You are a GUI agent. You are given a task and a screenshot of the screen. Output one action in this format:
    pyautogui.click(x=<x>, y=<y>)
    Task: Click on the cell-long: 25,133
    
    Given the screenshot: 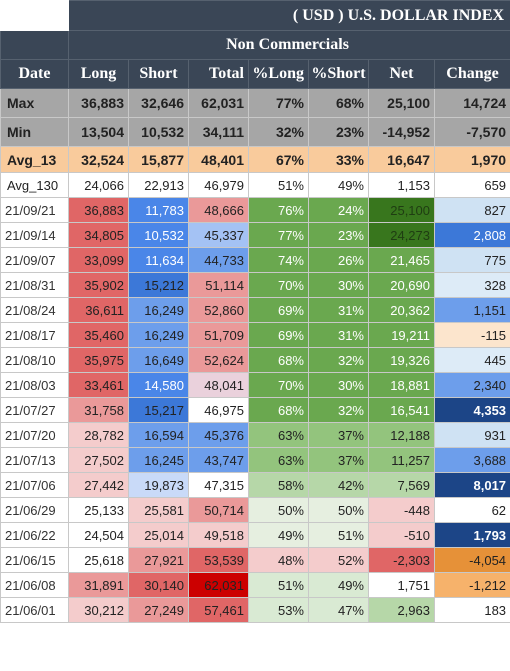 What is the action you would take?
    pyautogui.click(x=98, y=510)
    